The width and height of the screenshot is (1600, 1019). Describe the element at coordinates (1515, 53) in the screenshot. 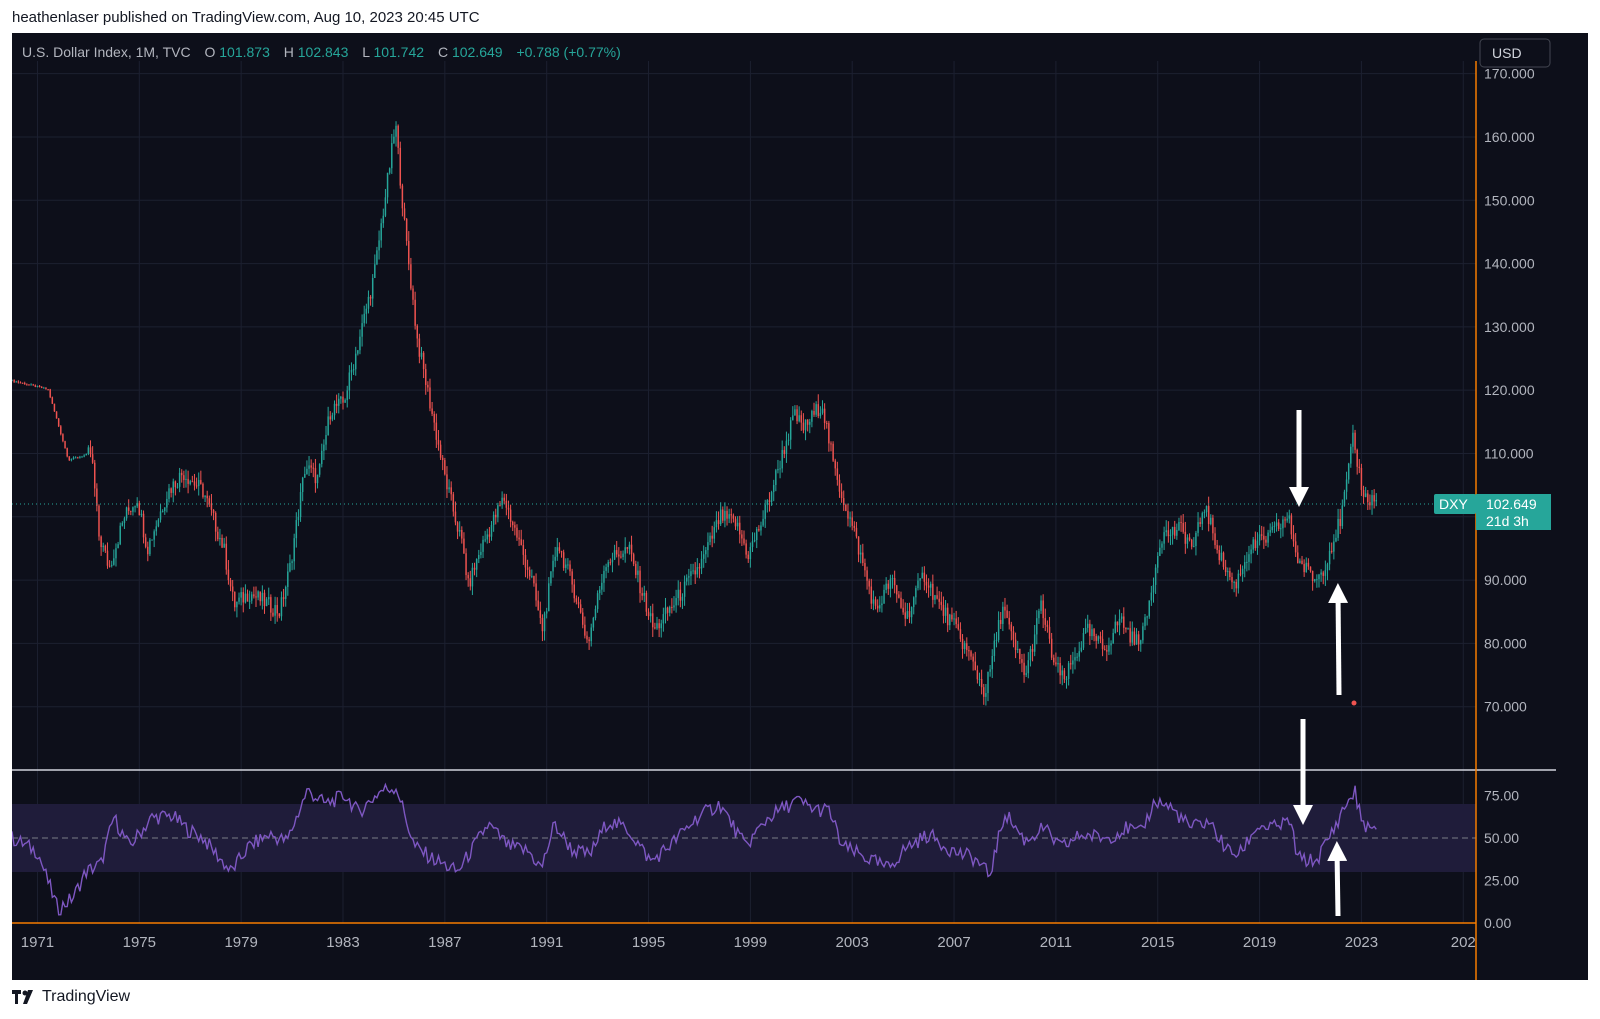

I see `currency-button: USD` at that location.